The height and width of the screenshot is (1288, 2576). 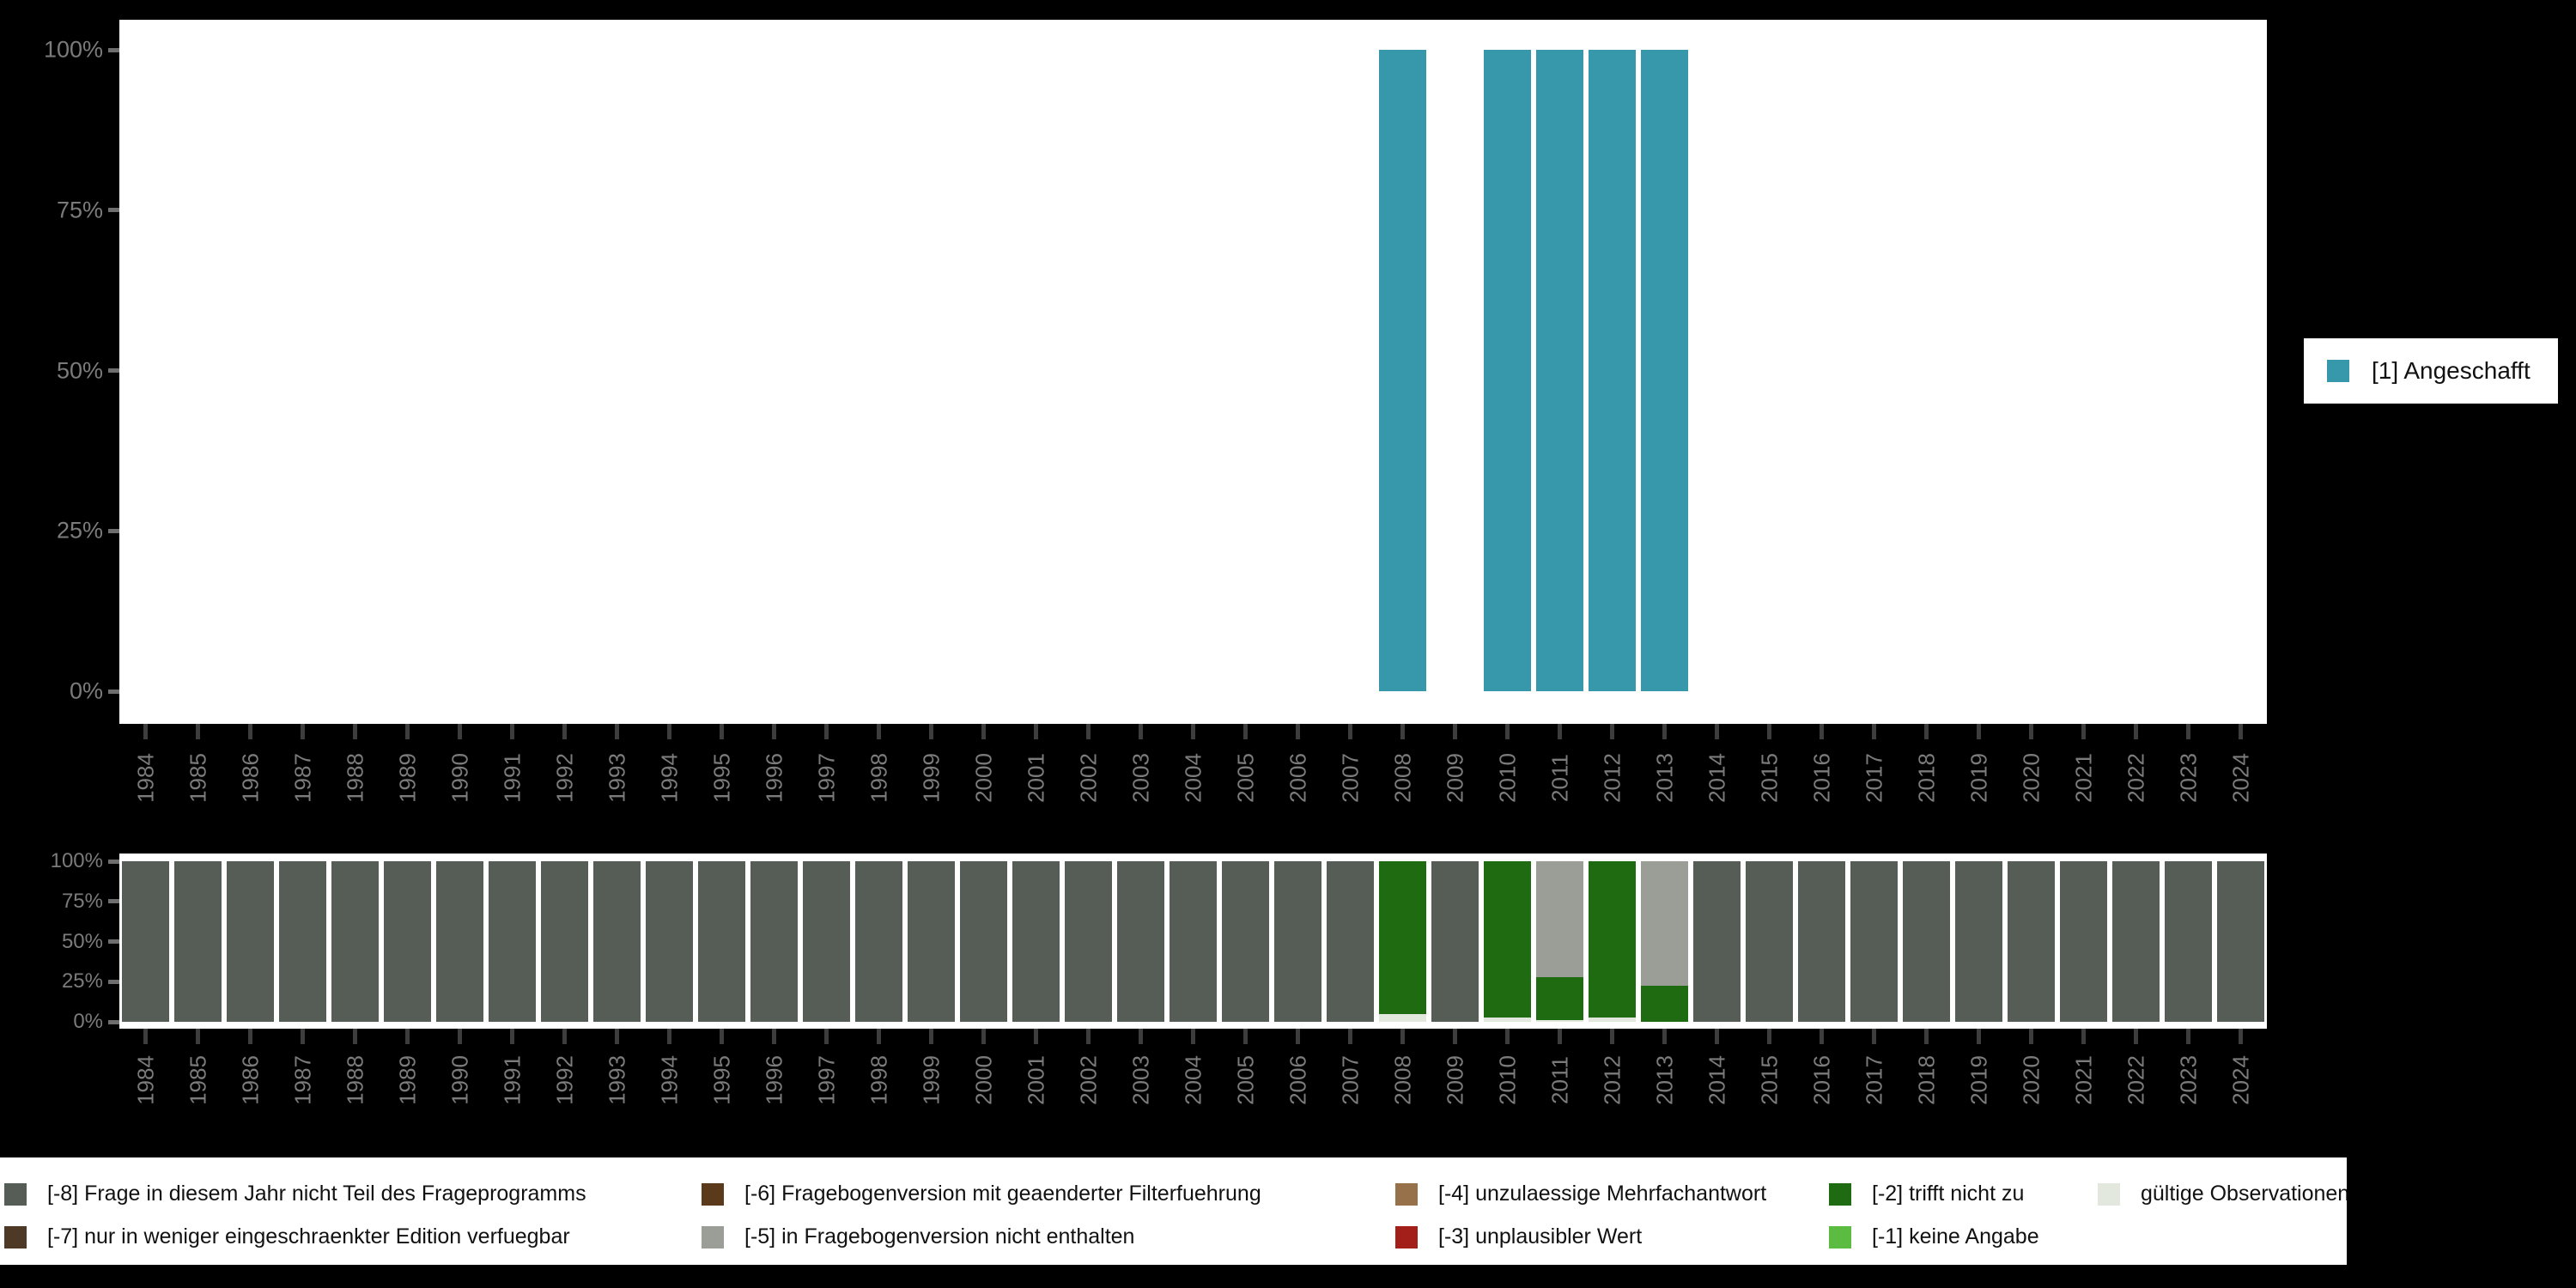 I want to click on x-axis-label-bottom-2021: 2021, so click(x=2083, y=1080).